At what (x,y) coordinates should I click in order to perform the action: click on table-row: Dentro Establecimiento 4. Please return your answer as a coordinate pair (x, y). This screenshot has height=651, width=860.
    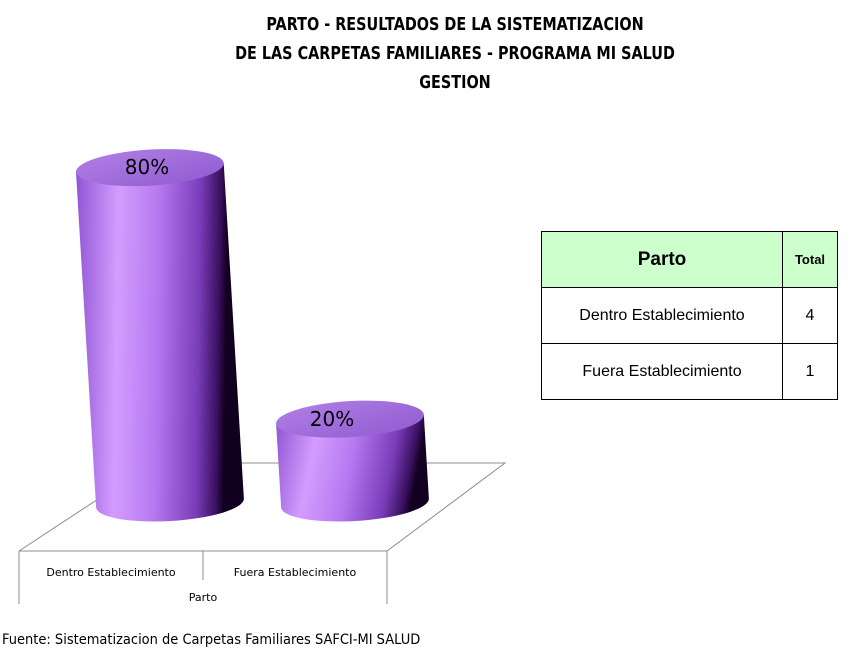
    Looking at the image, I should click on (689, 315).